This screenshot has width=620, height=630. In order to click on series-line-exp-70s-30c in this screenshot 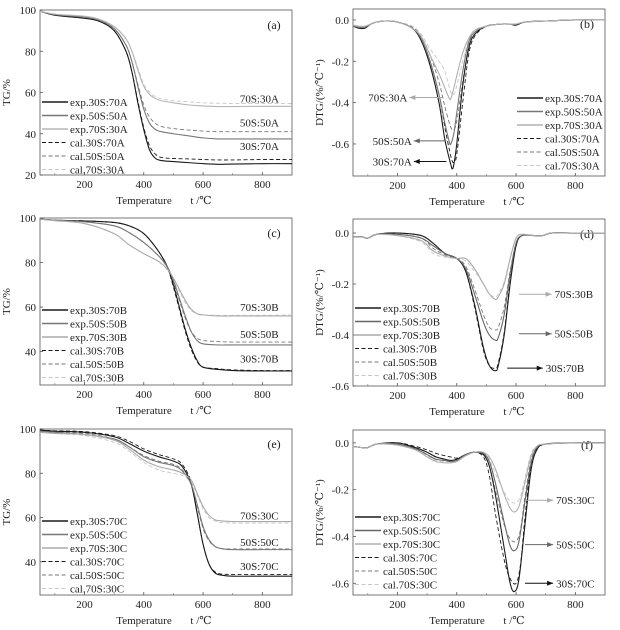, I will do `click(166, 477)`.